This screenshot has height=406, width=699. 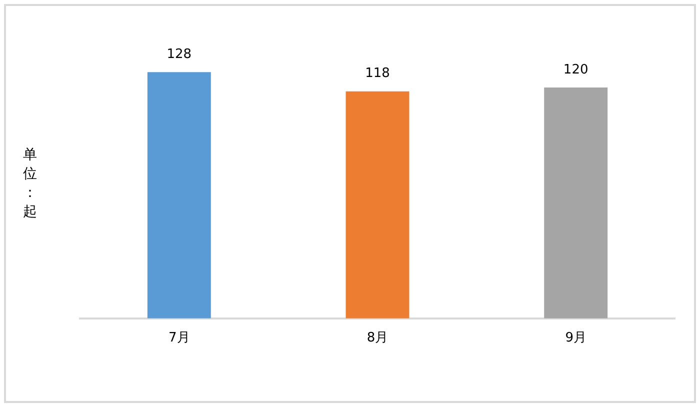 What do you see at coordinates (179, 54) in the screenshot?
I see `data-label: 128` at bounding box center [179, 54].